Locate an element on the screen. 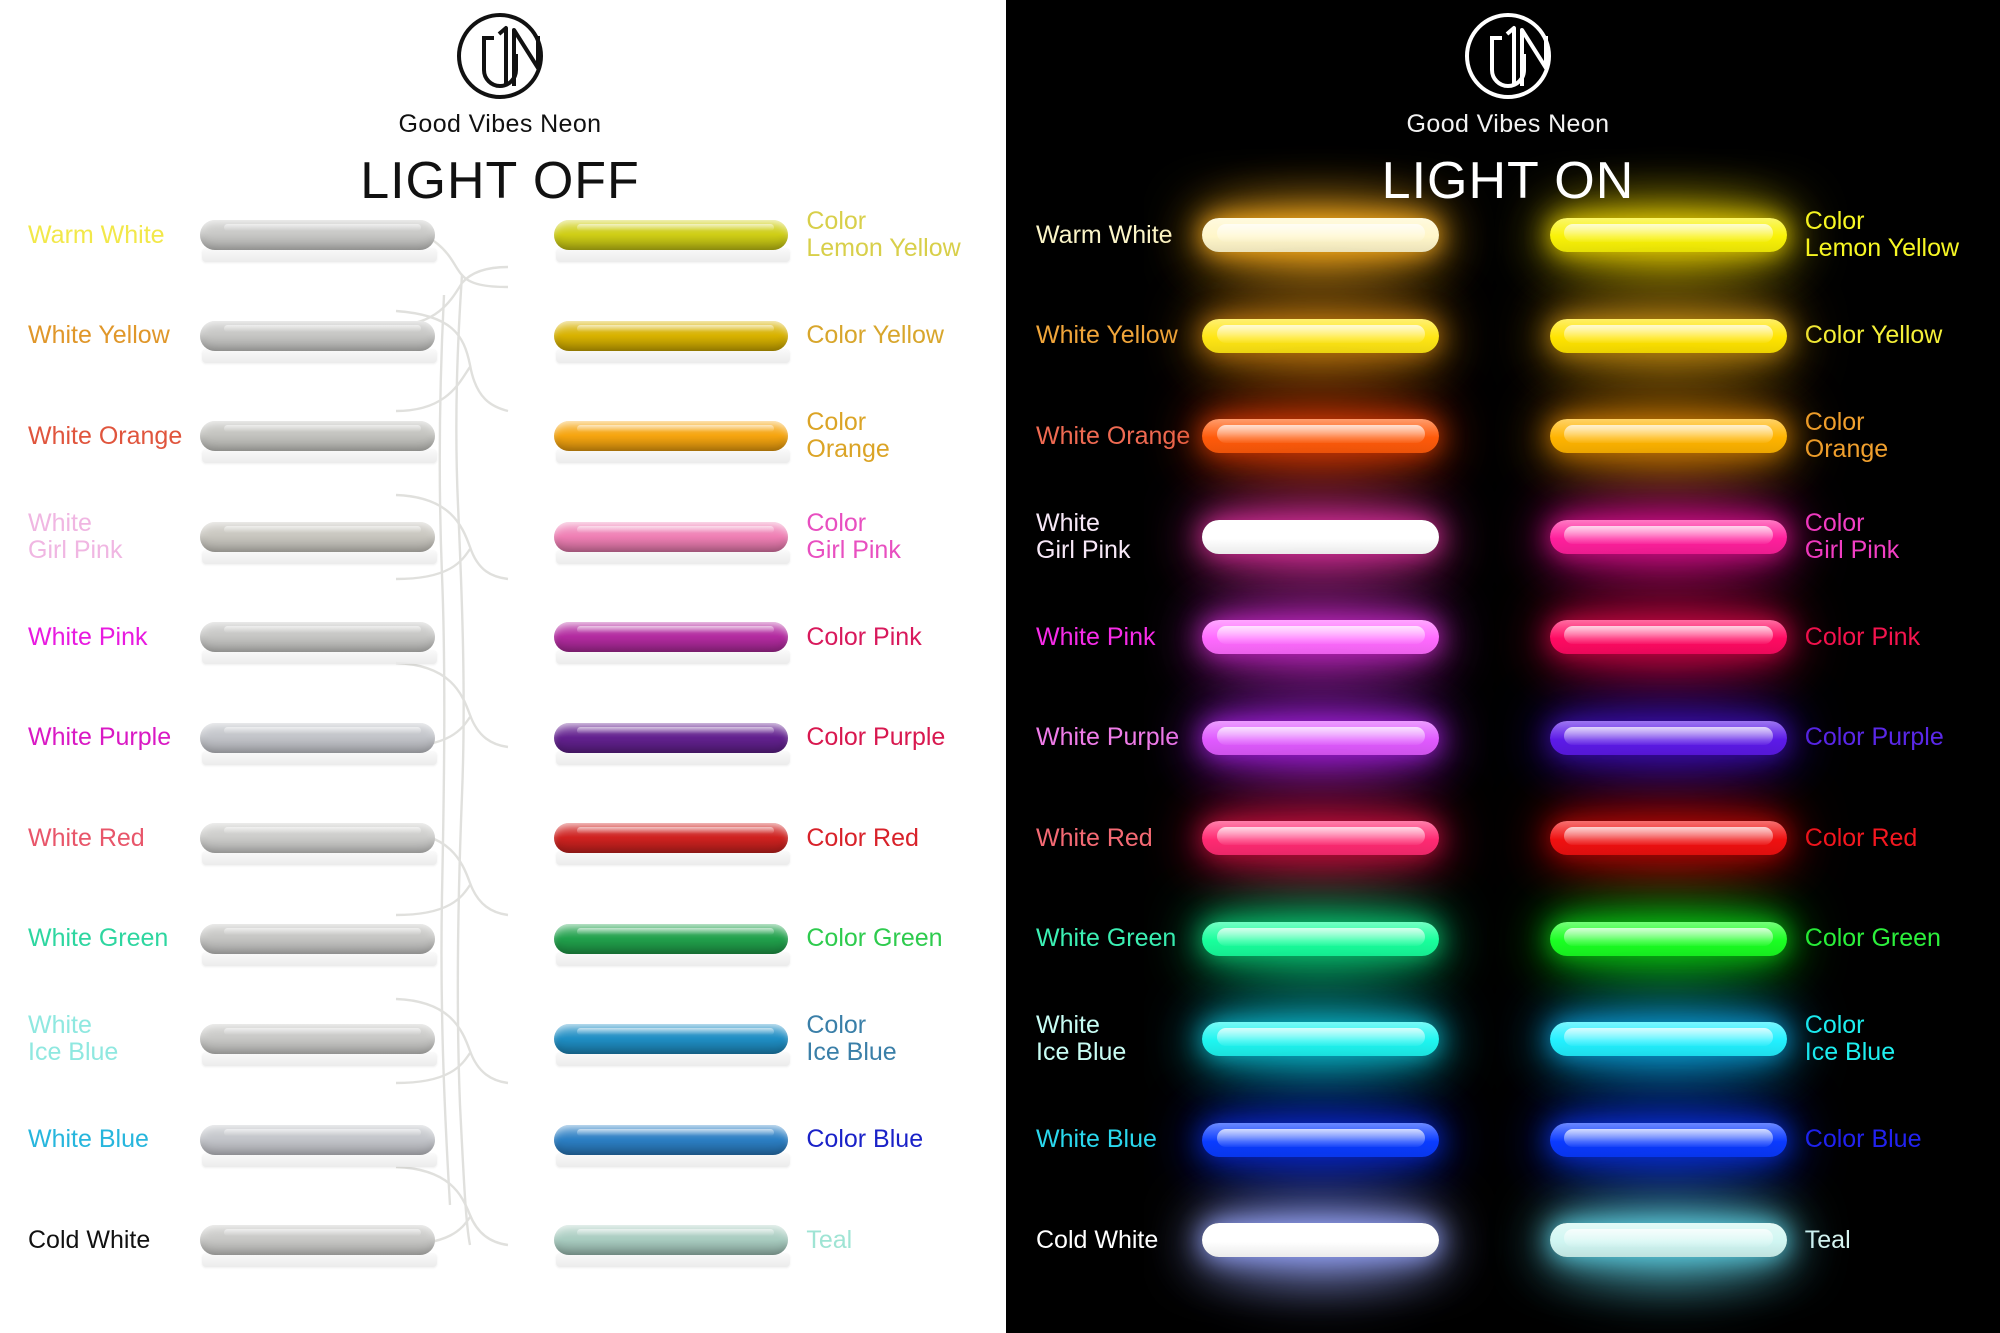  white-color-label: White Ice Blue is located at coordinates (1081, 1038).